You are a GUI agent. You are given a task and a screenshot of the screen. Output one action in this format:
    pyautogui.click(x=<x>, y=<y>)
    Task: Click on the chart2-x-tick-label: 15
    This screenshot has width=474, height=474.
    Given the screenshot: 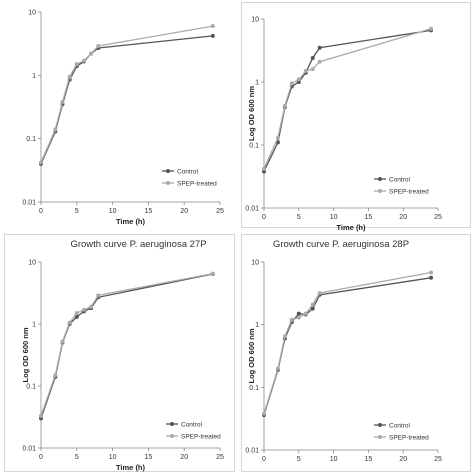 What is the action you would take?
    pyautogui.click(x=369, y=217)
    